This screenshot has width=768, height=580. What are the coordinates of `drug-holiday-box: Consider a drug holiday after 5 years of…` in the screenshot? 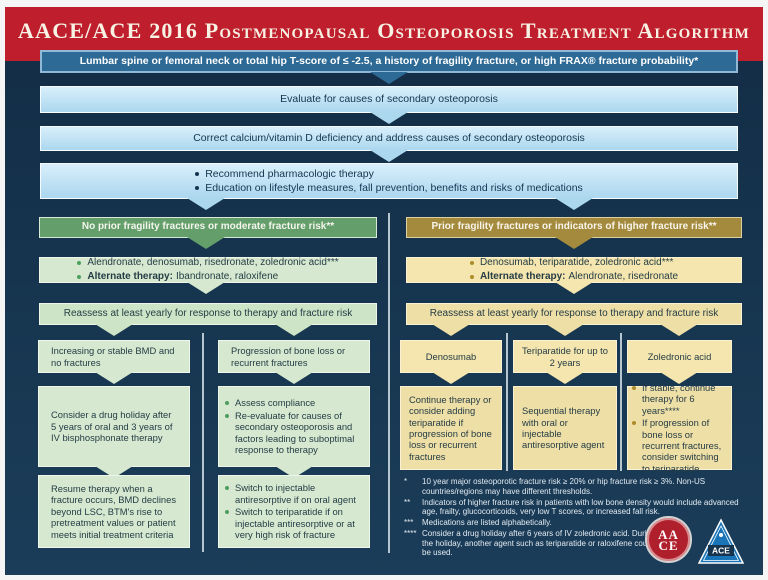 It's located at (114, 426).